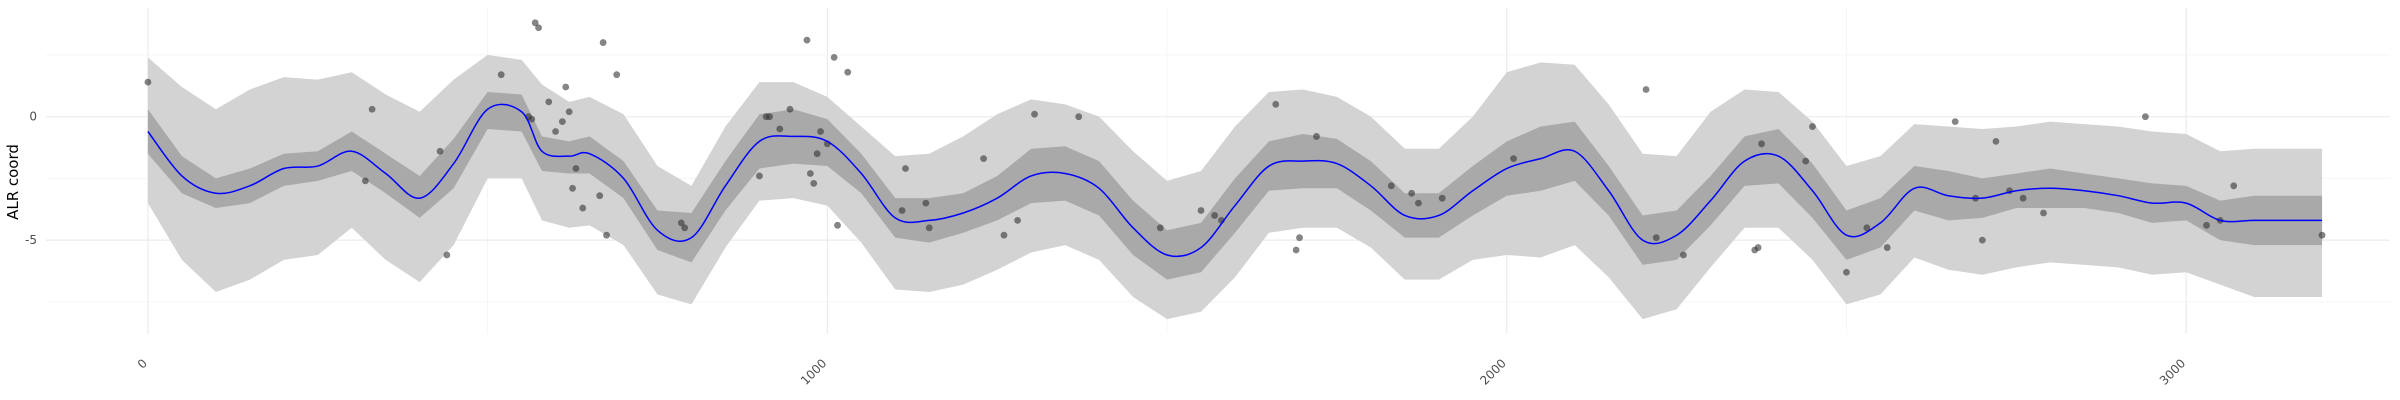 The width and height of the screenshot is (2400, 400). What do you see at coordinates (33, 117) in the screenshot?
I see `y-tick-label: 0` at bounding box center [33, 117].